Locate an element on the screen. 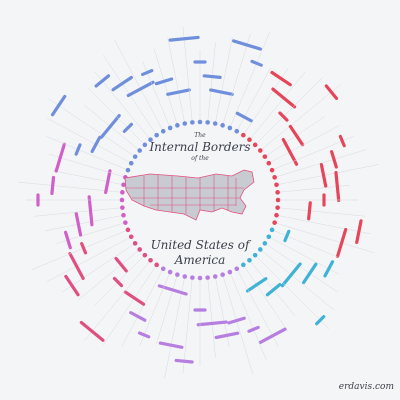 Image resolution: width=400 pixels, height=400 pixels. title-line-3: of the is located at coordinates (200, 158).